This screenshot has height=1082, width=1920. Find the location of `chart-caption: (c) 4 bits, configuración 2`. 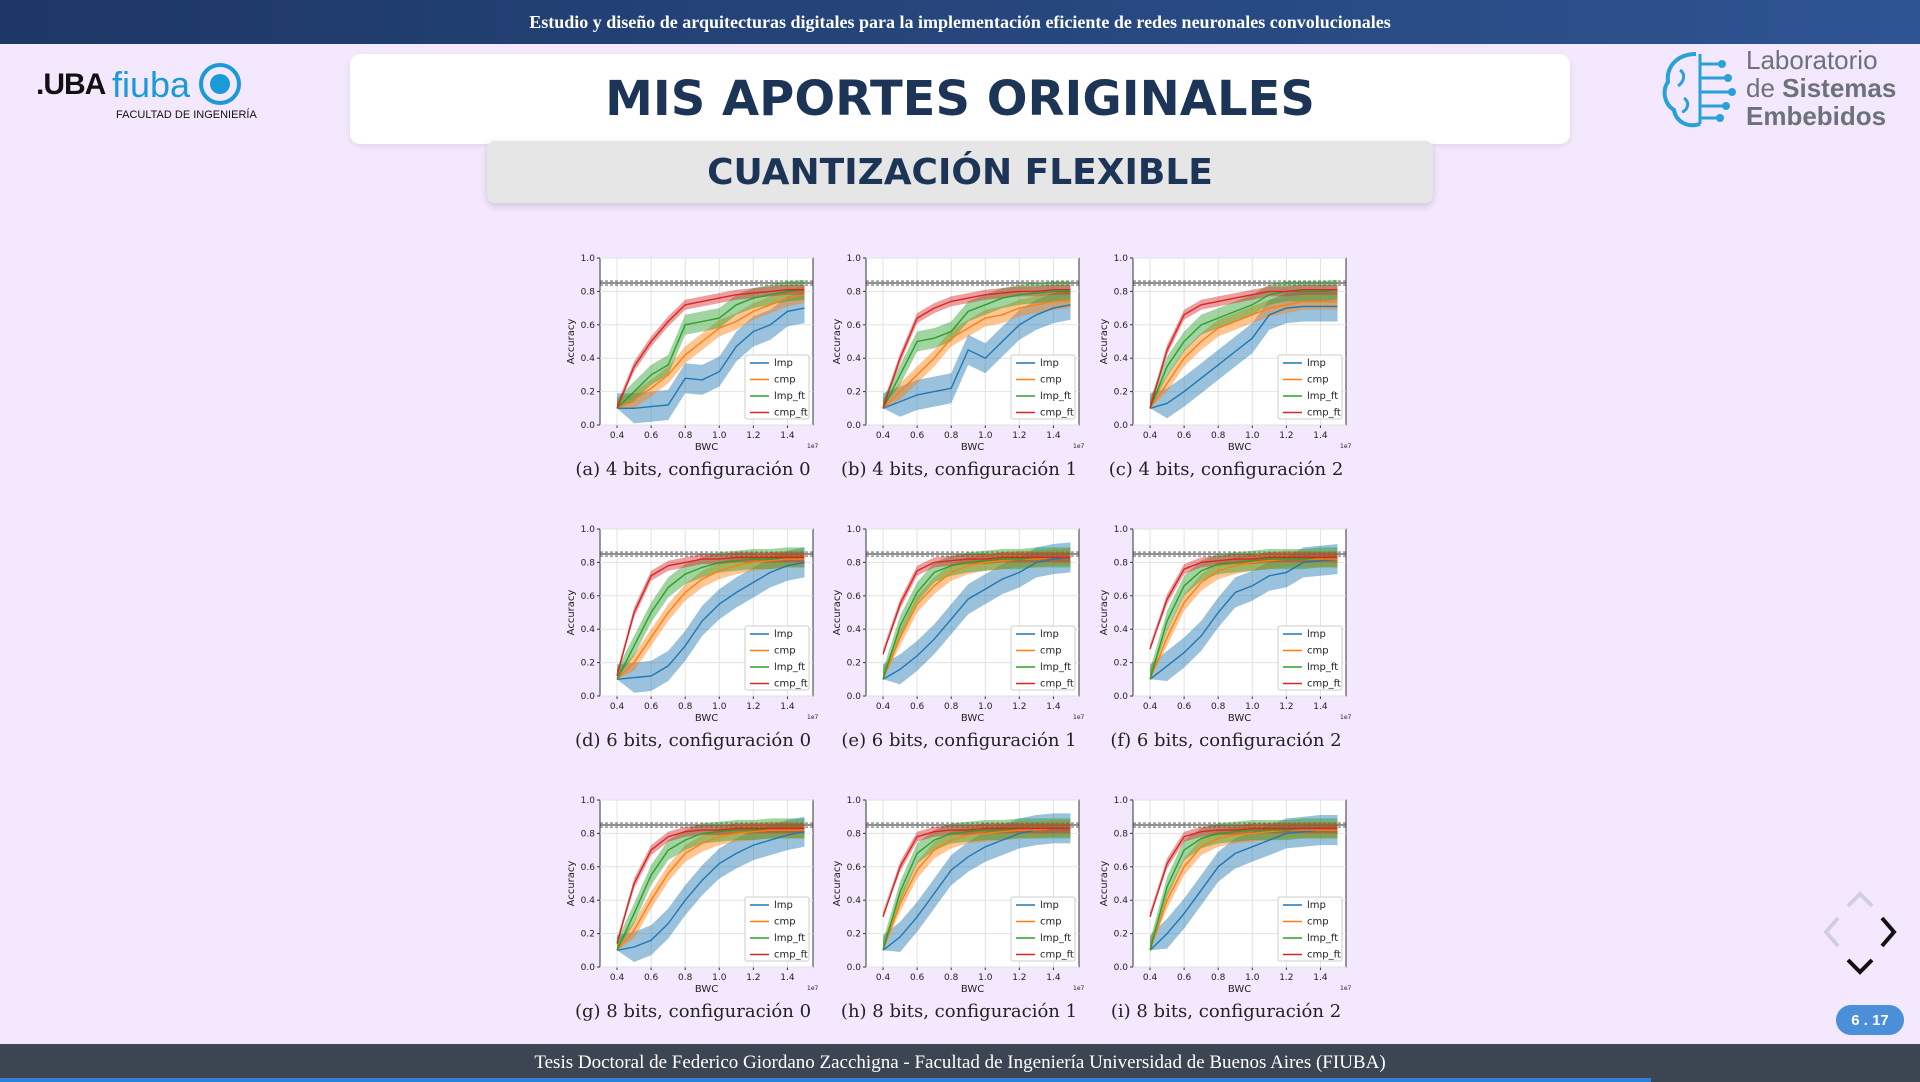

chart-caption: (c) 4 bits, configuración 2 is located at coordinates (1226, 469).